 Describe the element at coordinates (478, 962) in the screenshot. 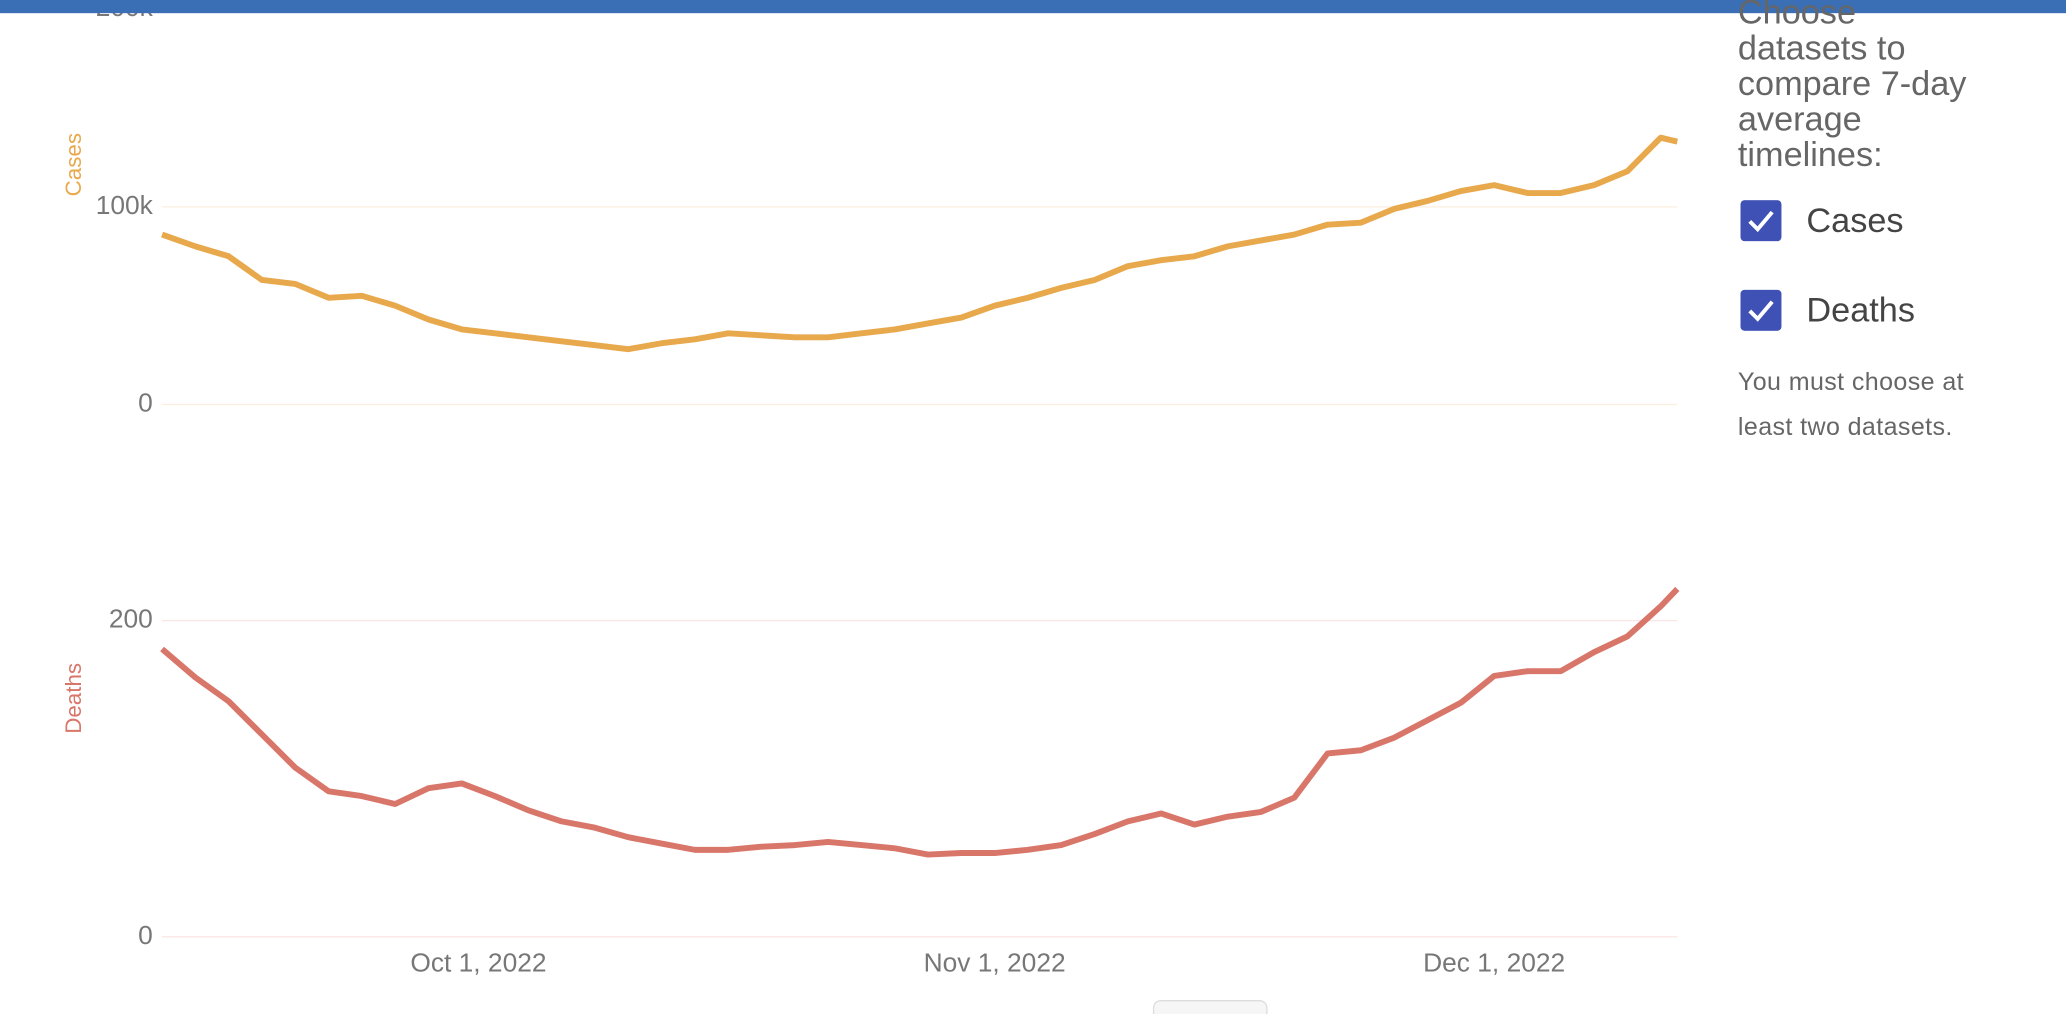

I see `x-tick-label: Oct 1, 2022` at that location.